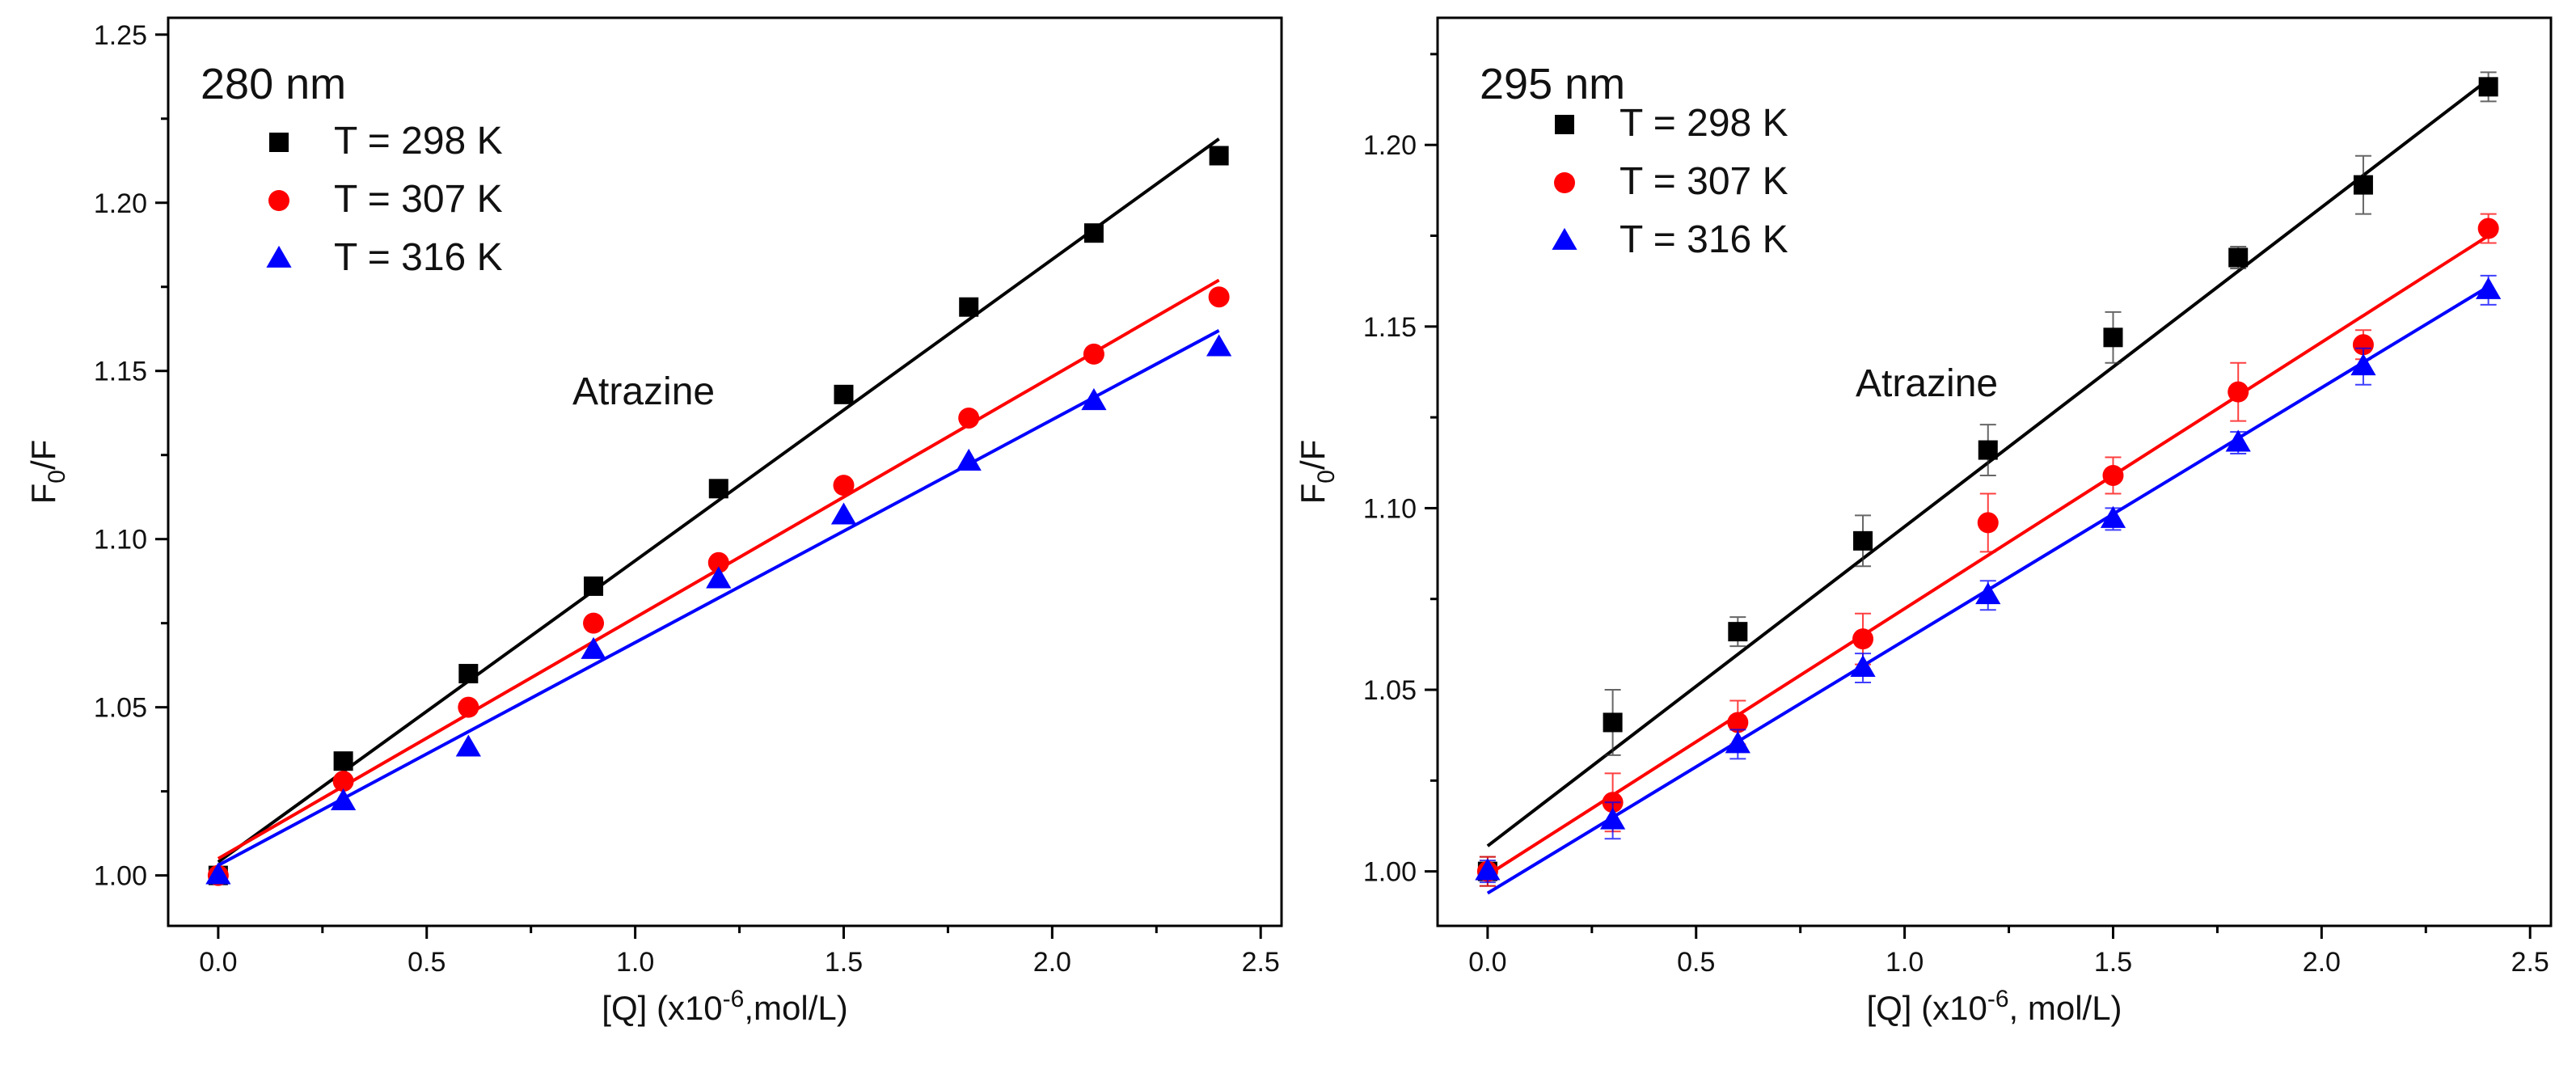 Image resolution: width=2576 pixels, height=1069 pixels. Describe the element at coordinates (1390, 690) in the screenshot. I see `y-tick-label: 1.05` at that location.